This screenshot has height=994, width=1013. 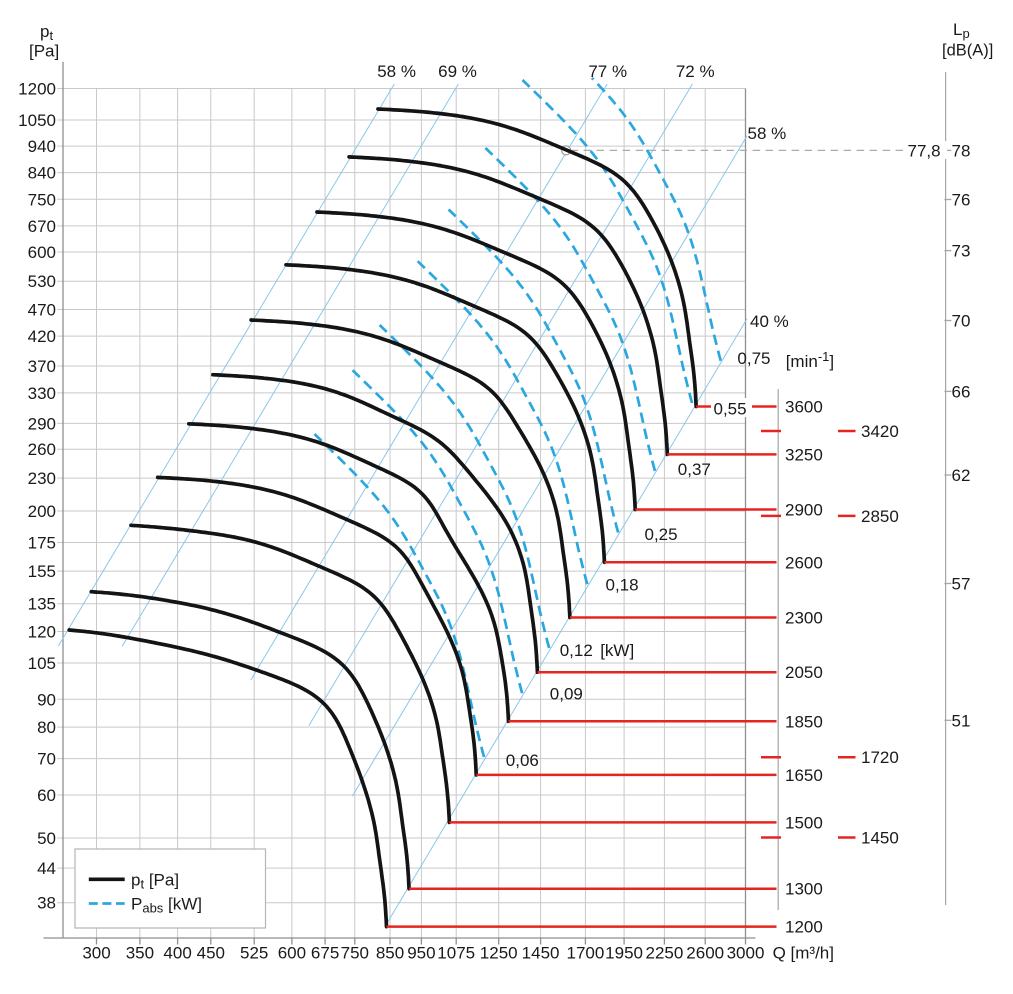 I want to click on svg-text: 44, so click(x=46, y=868).